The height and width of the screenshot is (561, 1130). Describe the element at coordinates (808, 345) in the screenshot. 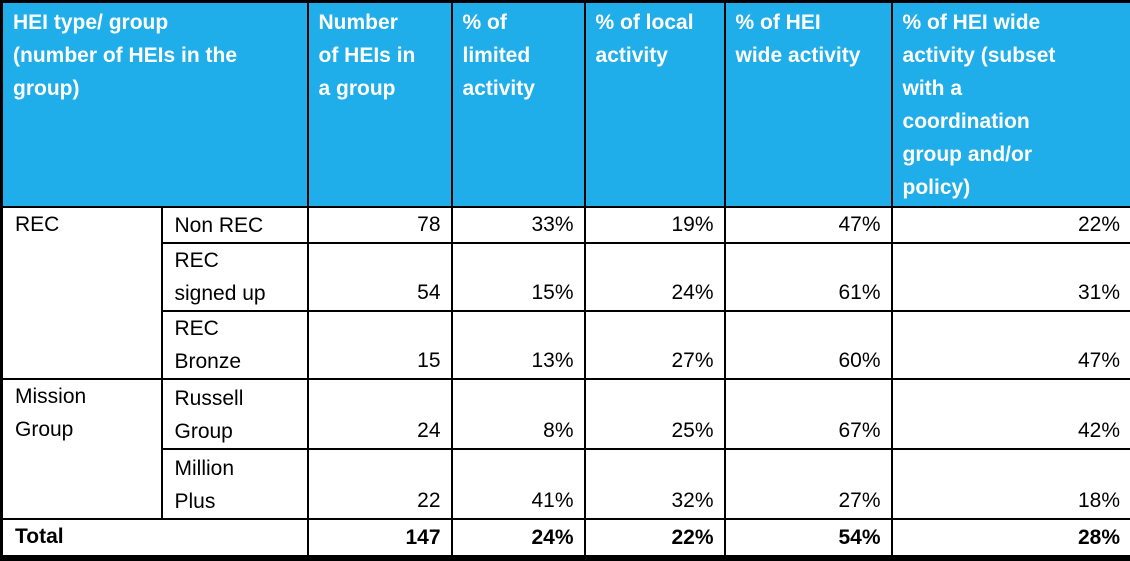

I see `value-cell-pct-hei-wide: 60%` at that location.